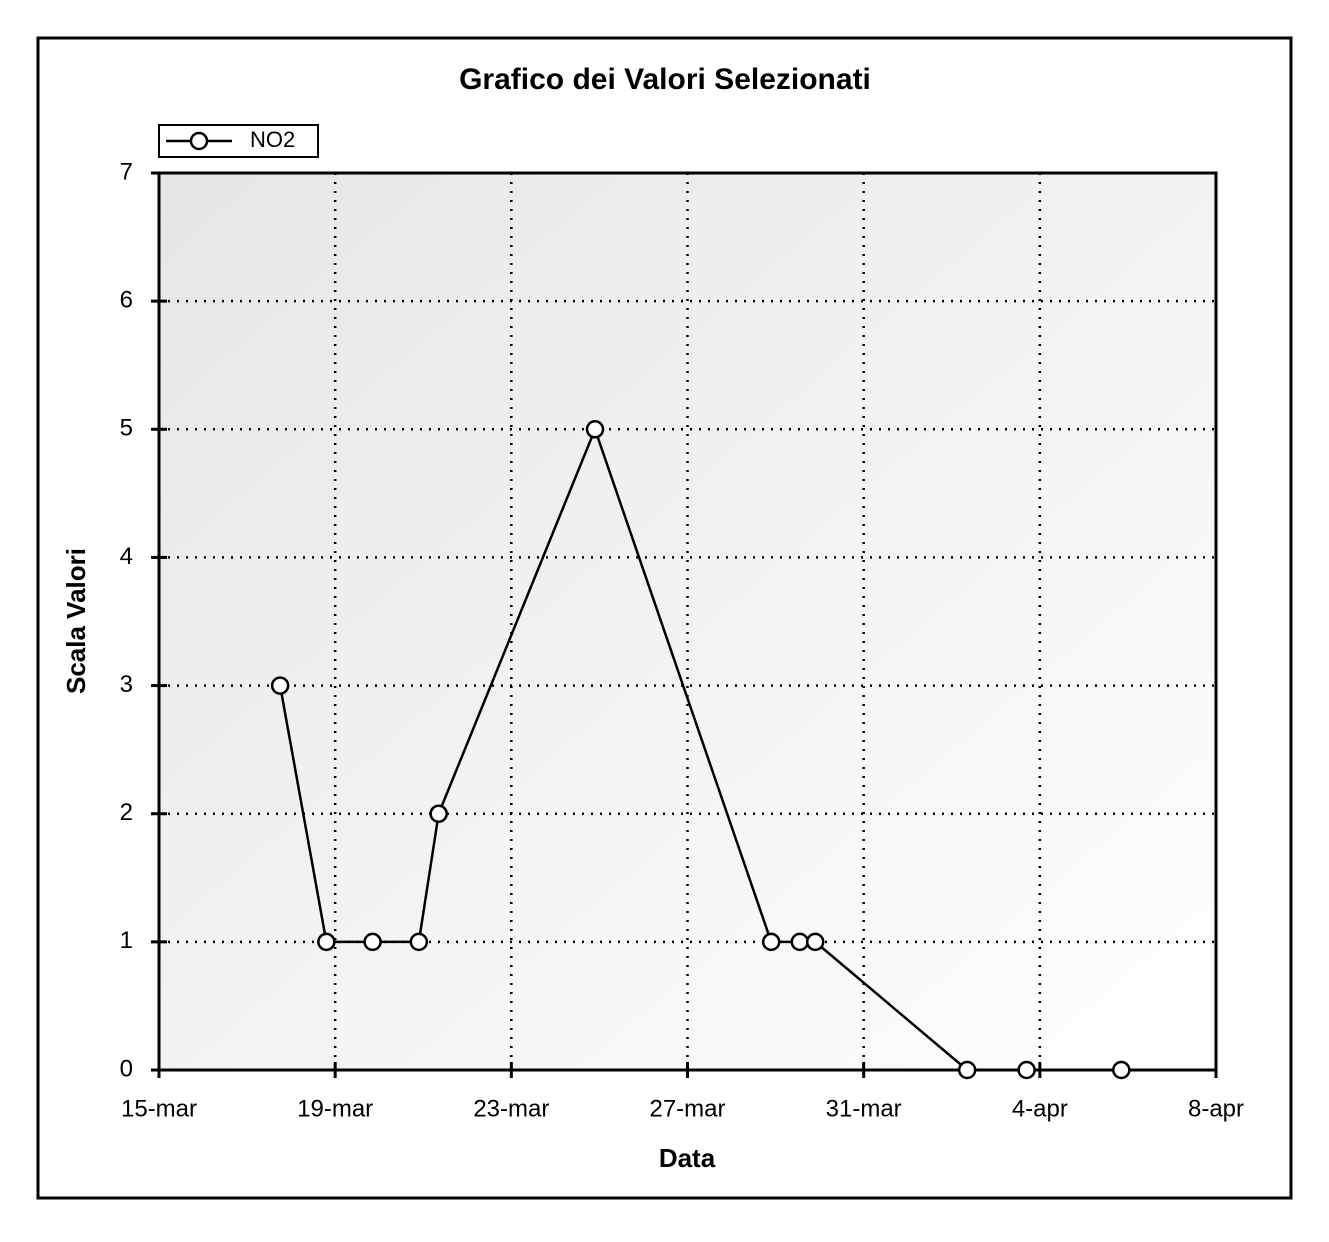  Describe the element at coordinates (1216, 1108) in the screenshot. I see `x-tick-label: 8-apr` at that location.